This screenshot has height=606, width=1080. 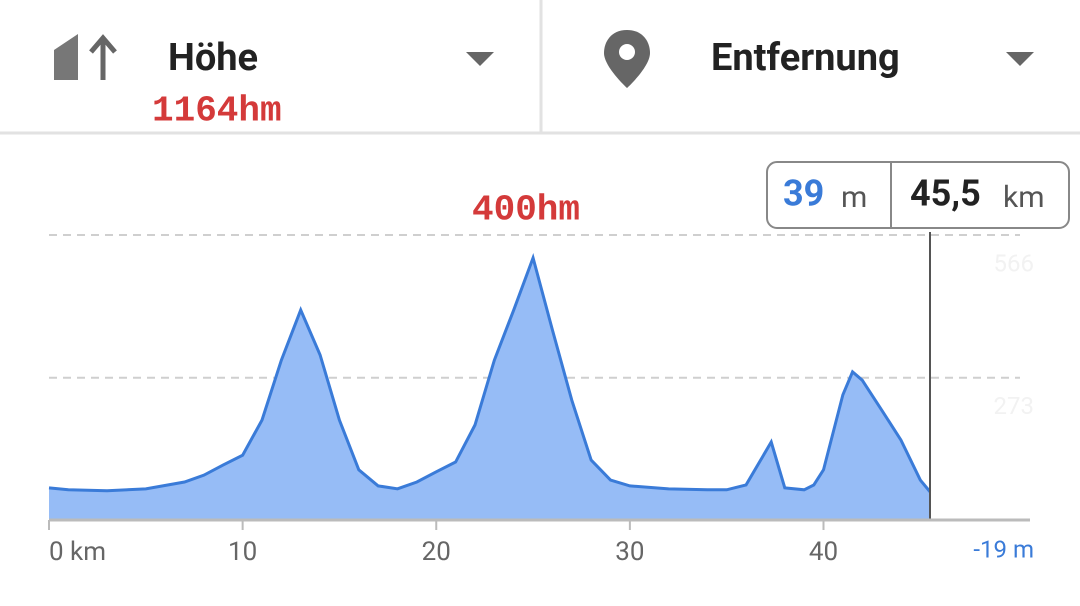 What do you see at coordinates (805, 58) in the screenshot?
I see `distance-selector: Entfernung` at bounding box center [805, 58].